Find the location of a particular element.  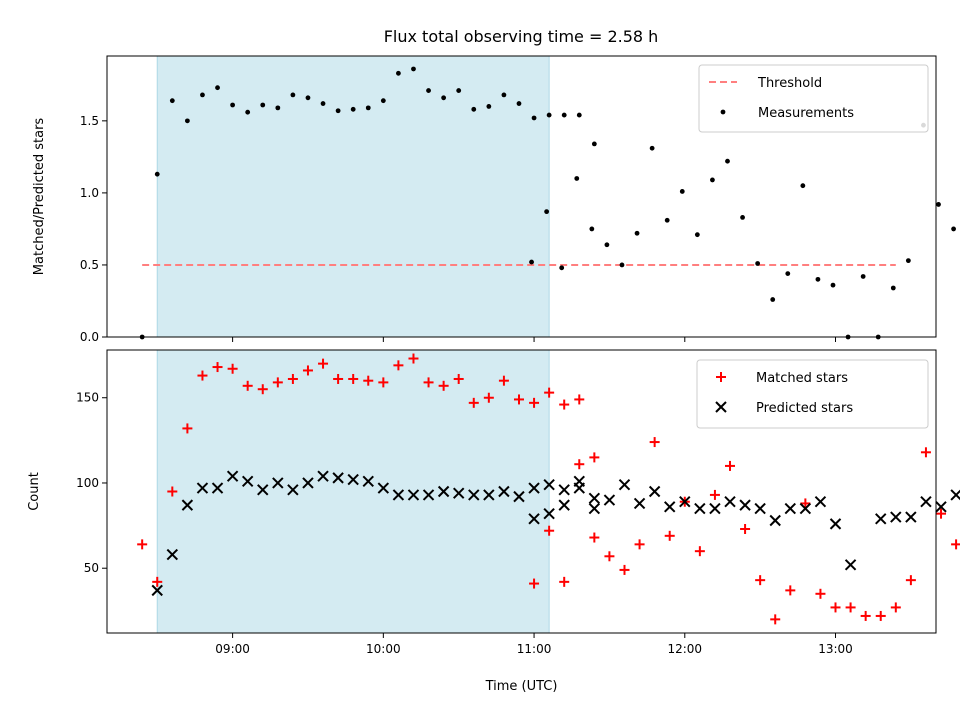

legend-box is located at coordinates (812, 394).